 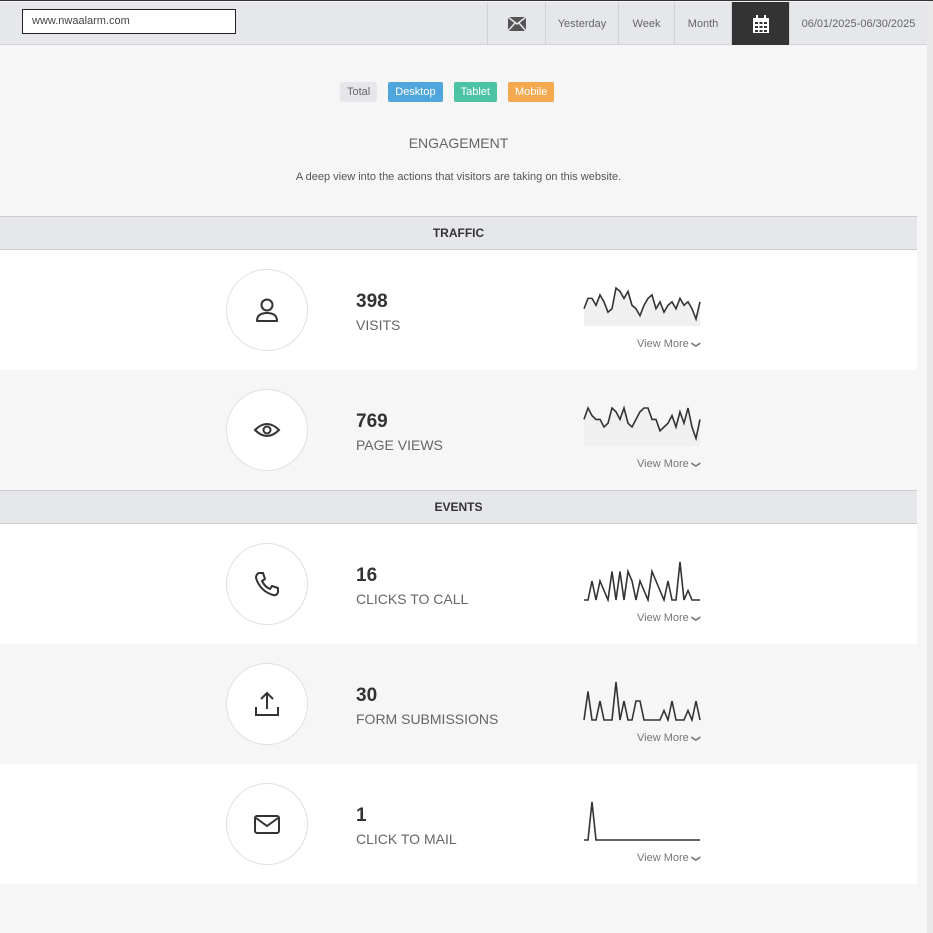 What do you see at coordinates (359, 92) in the screenshot?
I see `filter-total: Total` at bounding box center [359, 92].